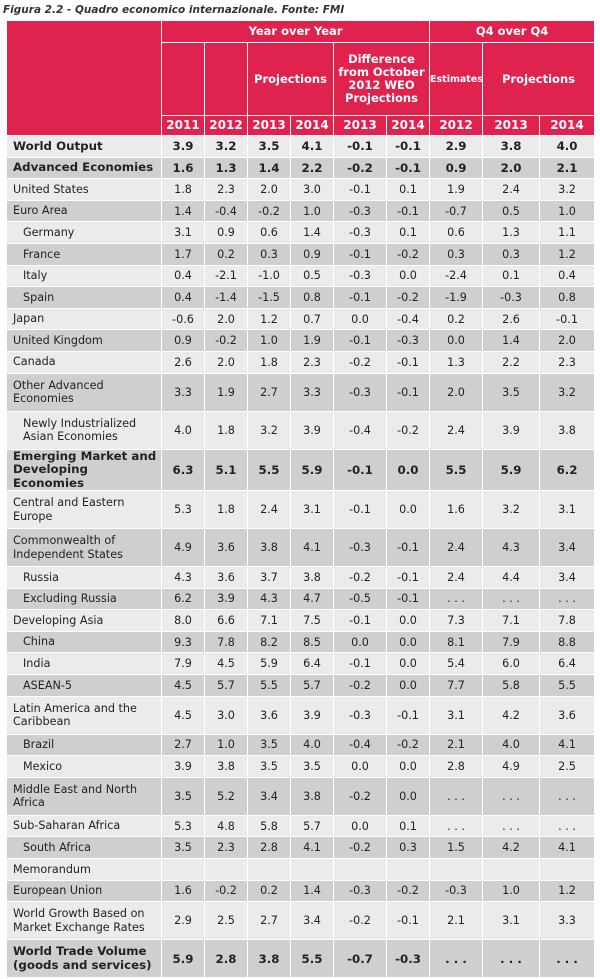 This screenshot has width=600, height=979. What do you see at coordinates (456, 297) in the screenshot?
I see `table-cell: -1.9` at bounding box center [456, 297].